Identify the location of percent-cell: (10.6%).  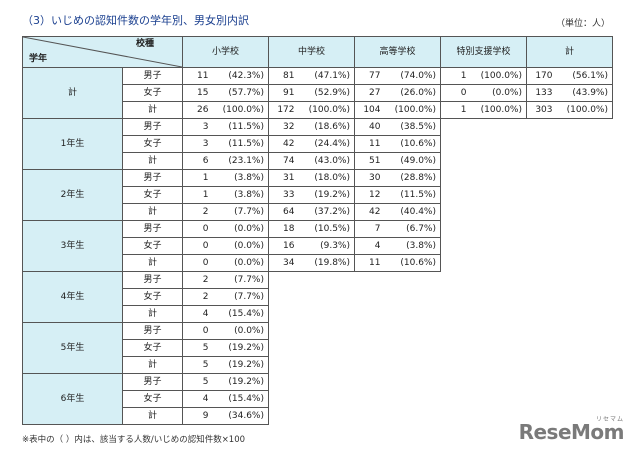
(411, 263).